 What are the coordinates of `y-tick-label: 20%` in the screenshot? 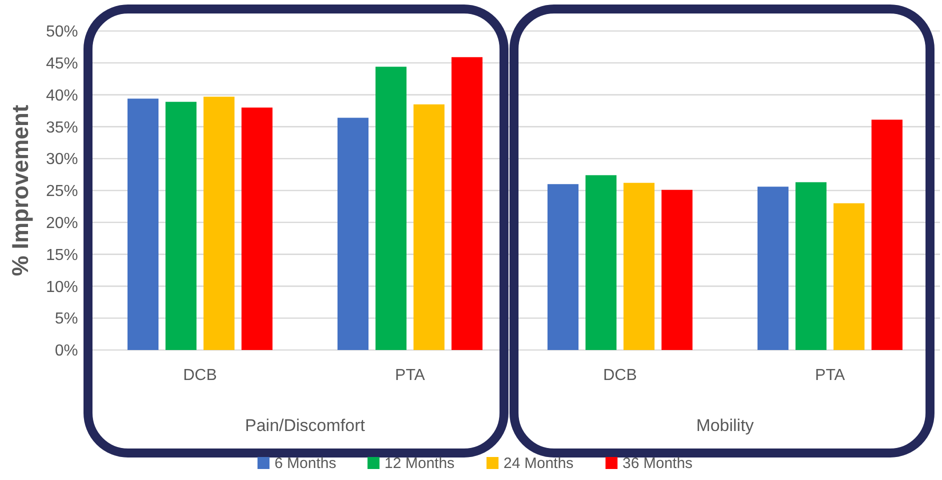 It's located at (62, 223).